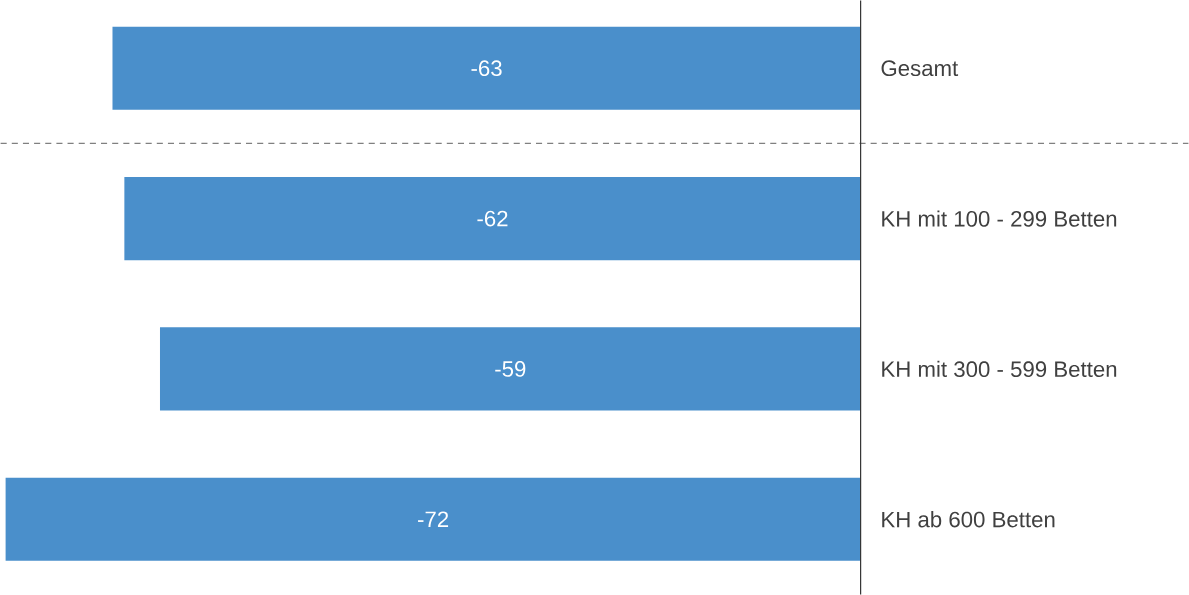  What do you see at coordinates (968, 519) in the screenshot?
I see `y-tick-label: KH ab 600 Betten` at bounding box center [968, 519].